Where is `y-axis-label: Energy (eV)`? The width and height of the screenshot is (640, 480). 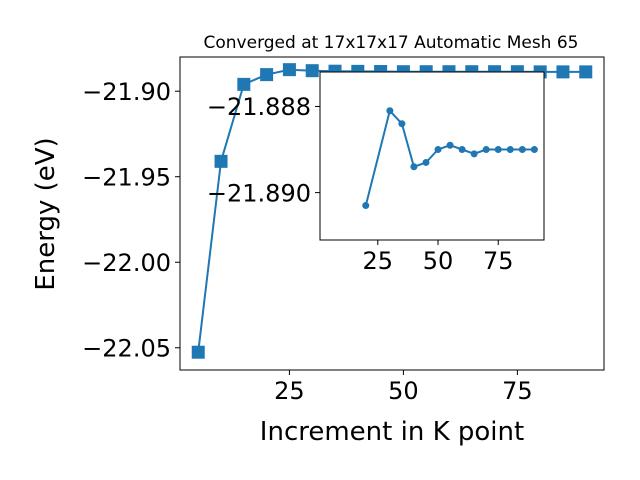
y-axis-label: Energy (eV) is located at coordinates (46, 213).